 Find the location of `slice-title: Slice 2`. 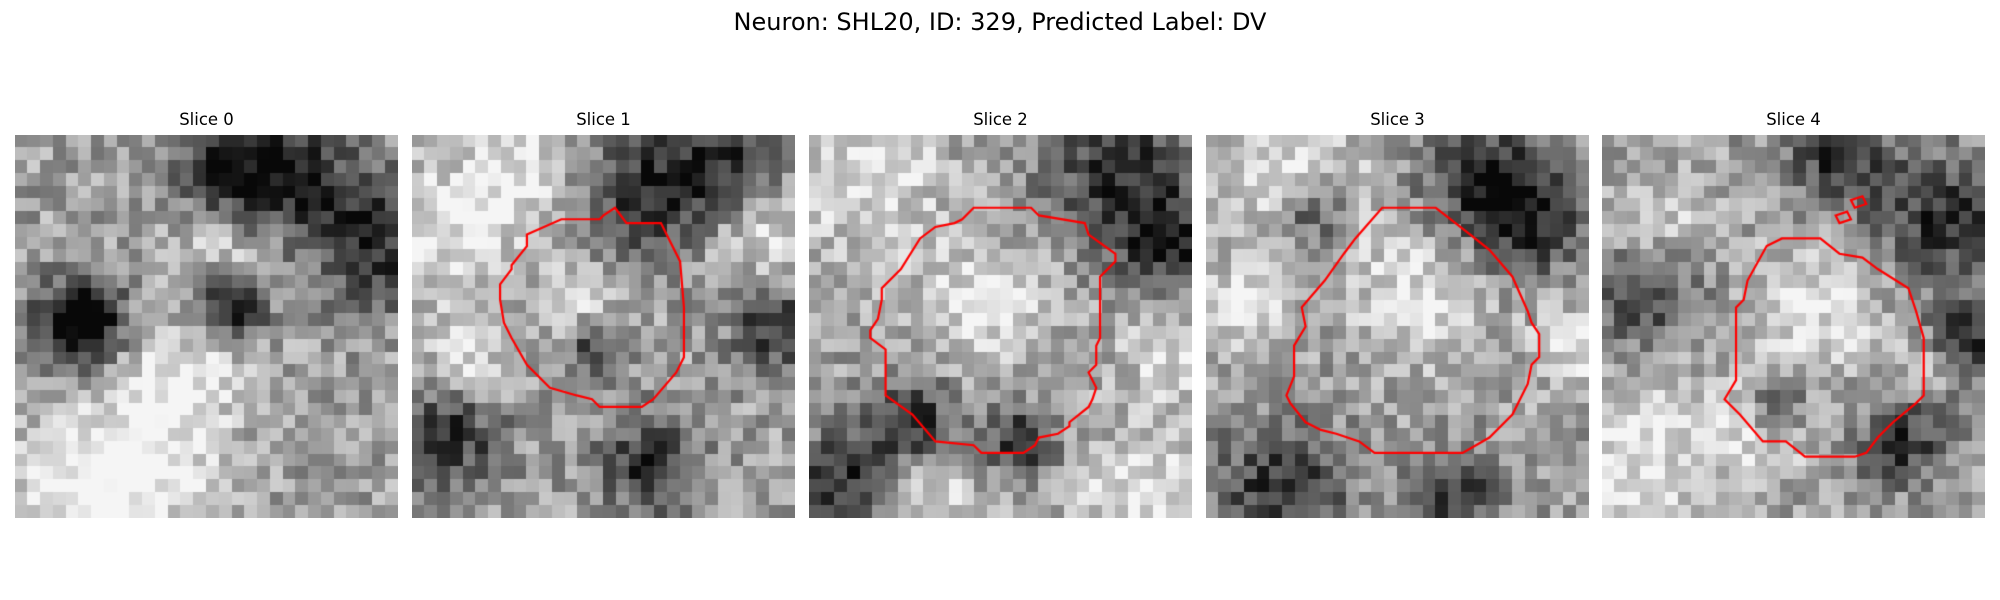

slice-title: Slice 2 is located at coordinates (1000, 119).